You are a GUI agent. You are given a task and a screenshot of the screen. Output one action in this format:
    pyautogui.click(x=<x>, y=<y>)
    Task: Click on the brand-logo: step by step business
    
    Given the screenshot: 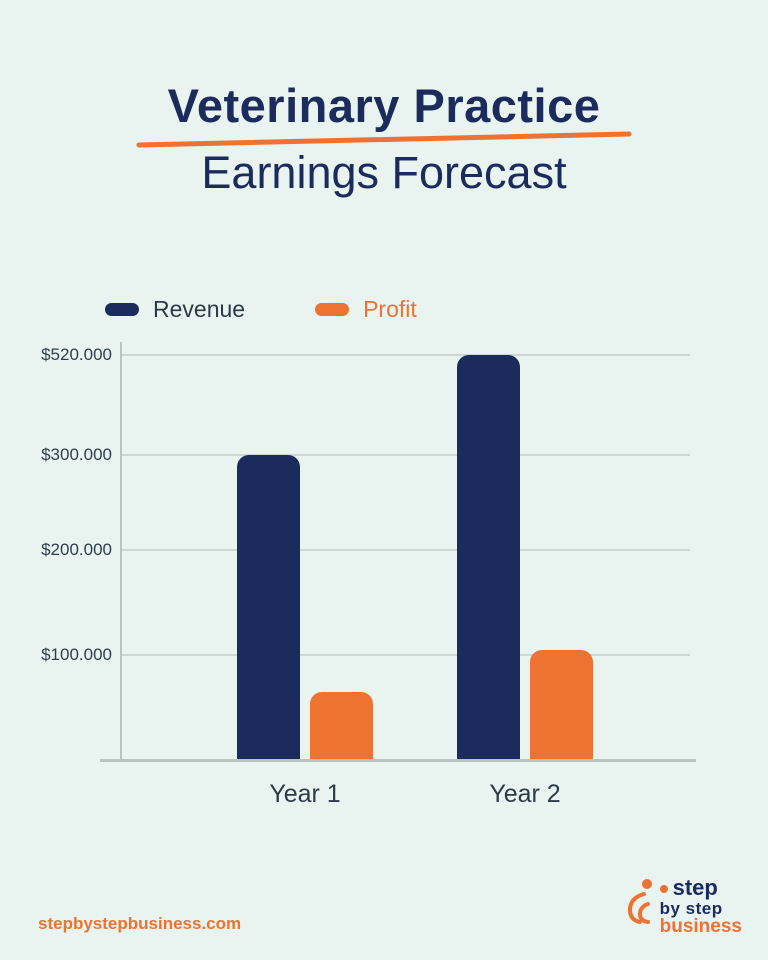 What is the action you would take?
    pyautogui.click(x=682, y=907)
    